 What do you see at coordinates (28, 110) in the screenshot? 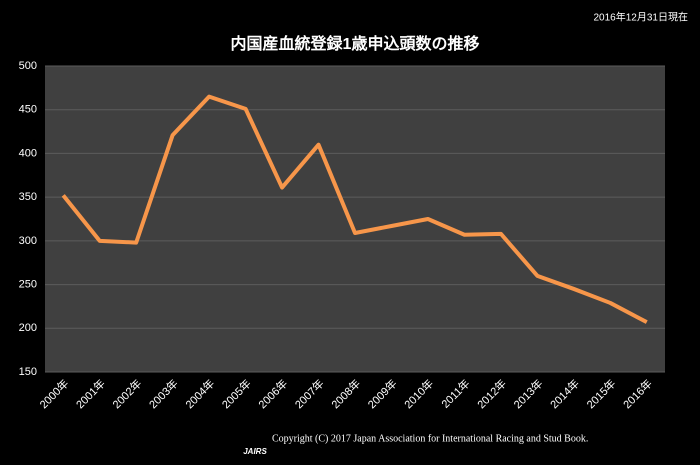
I see `y-tick-label: 450` at bounding box center [28, 110].